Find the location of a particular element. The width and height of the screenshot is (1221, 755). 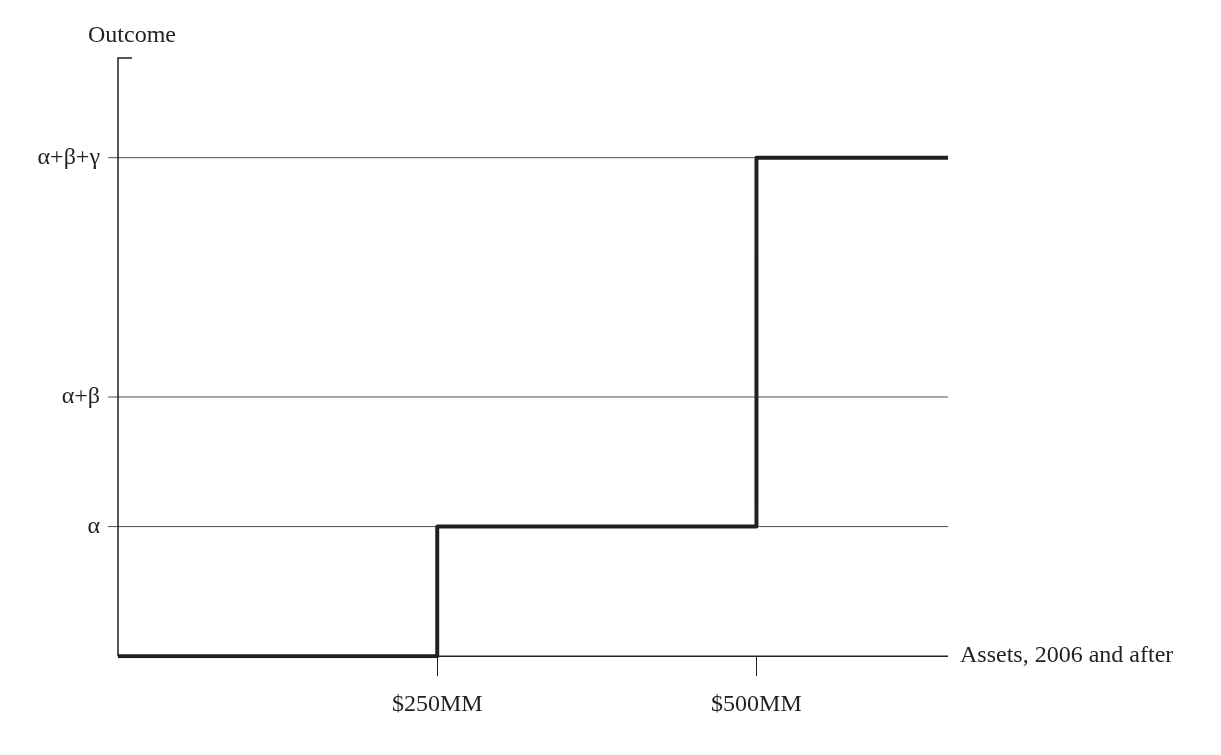

x-axis-title: Assets, 2006 and after is located at coordinates (1067, 654).